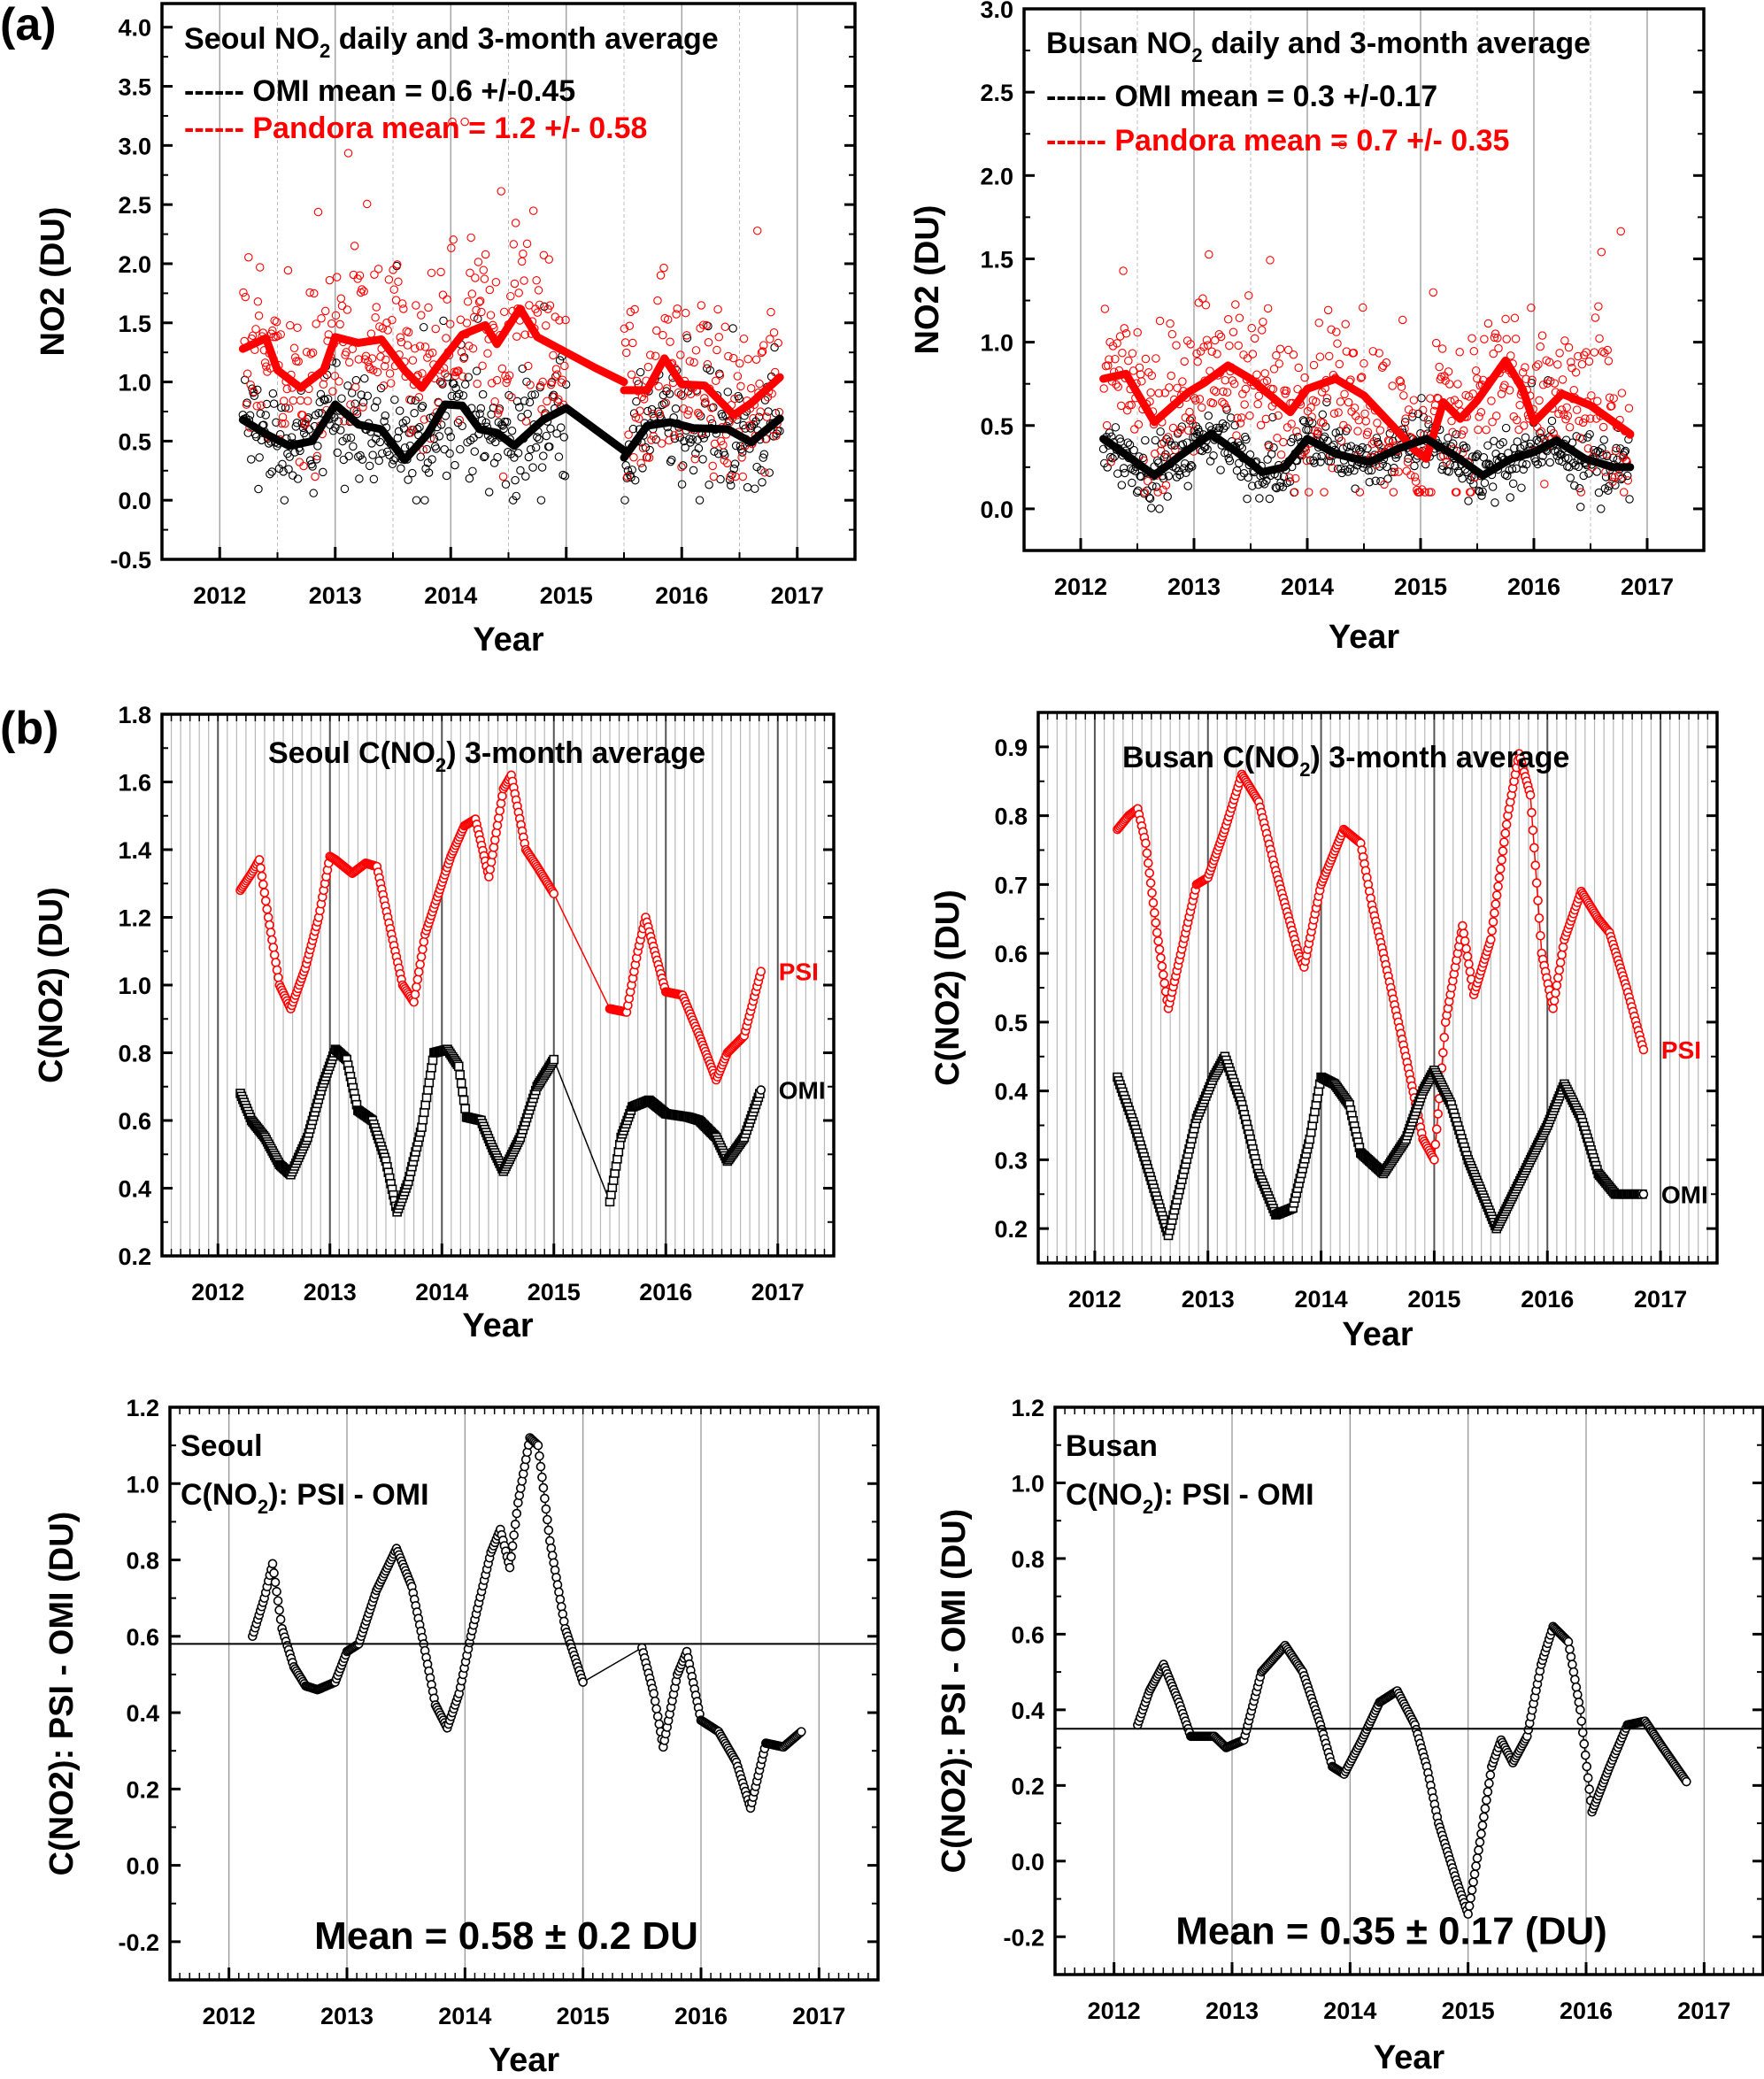 The width and height of the screenshot is (1764, 2079). Describe the element at coordinates (1548, 1300) in the screenshot. I see `x-tick-label: 2016` at that location.